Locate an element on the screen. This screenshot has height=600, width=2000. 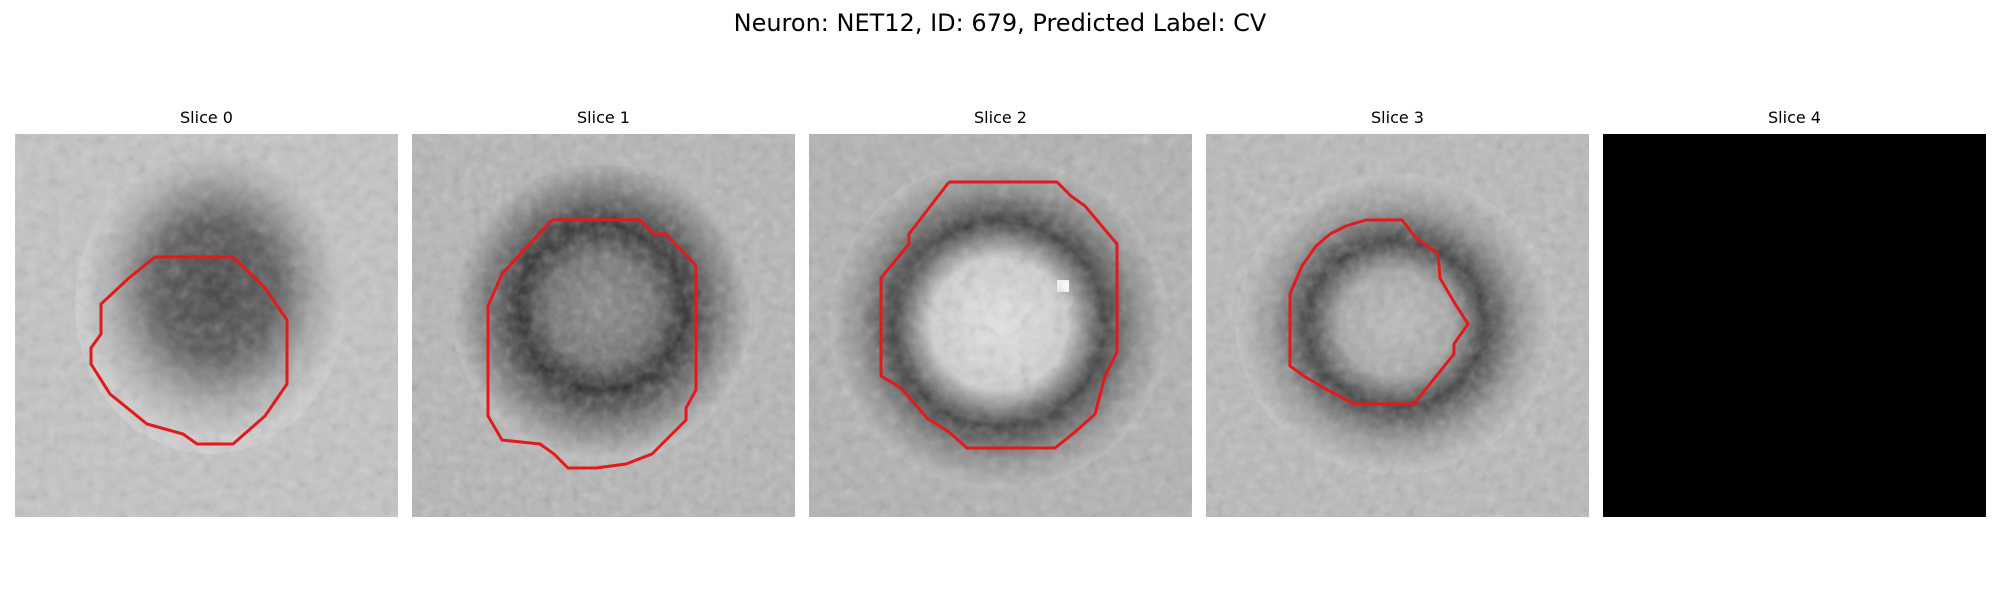
slice-panel-4: Slice 4 is located at coordinates (1794, 312).